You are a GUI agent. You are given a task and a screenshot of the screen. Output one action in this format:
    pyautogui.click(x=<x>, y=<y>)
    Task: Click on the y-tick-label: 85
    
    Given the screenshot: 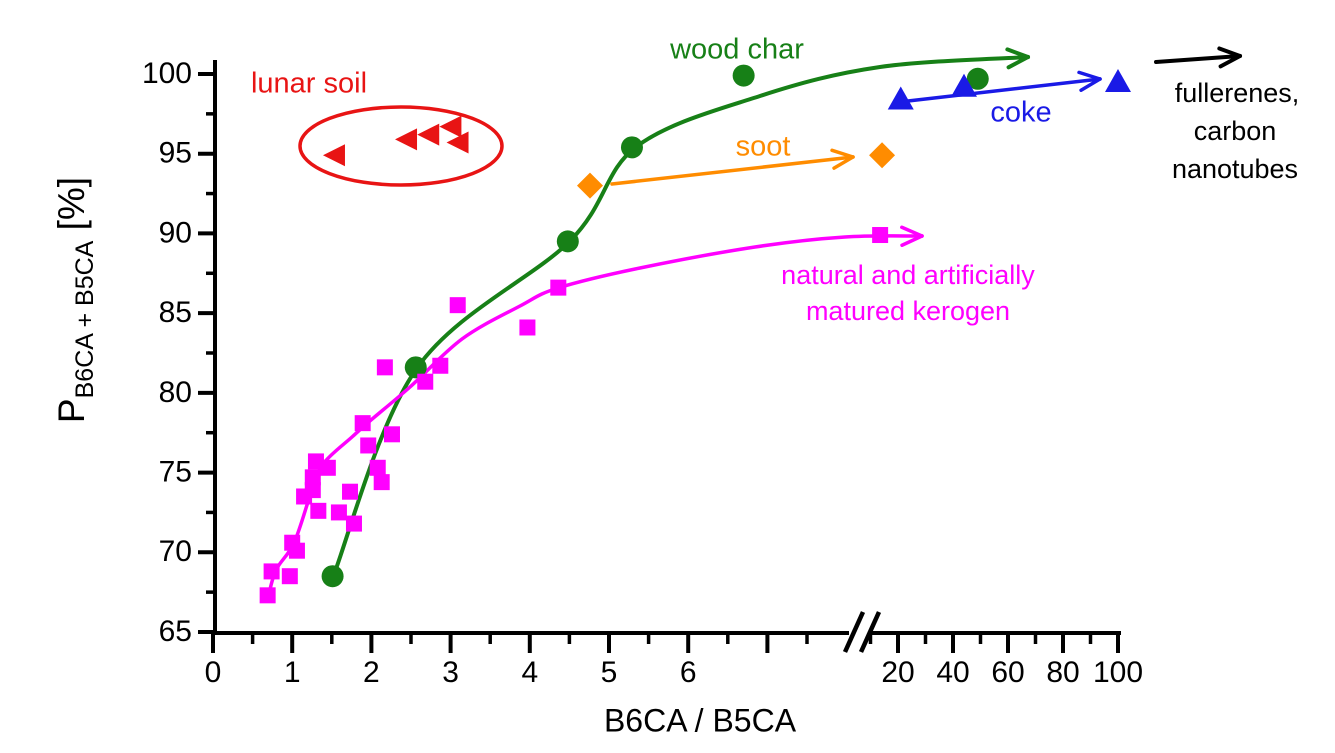 What is the action you would take?
    pyautogui.click(x=175, y=312)
    